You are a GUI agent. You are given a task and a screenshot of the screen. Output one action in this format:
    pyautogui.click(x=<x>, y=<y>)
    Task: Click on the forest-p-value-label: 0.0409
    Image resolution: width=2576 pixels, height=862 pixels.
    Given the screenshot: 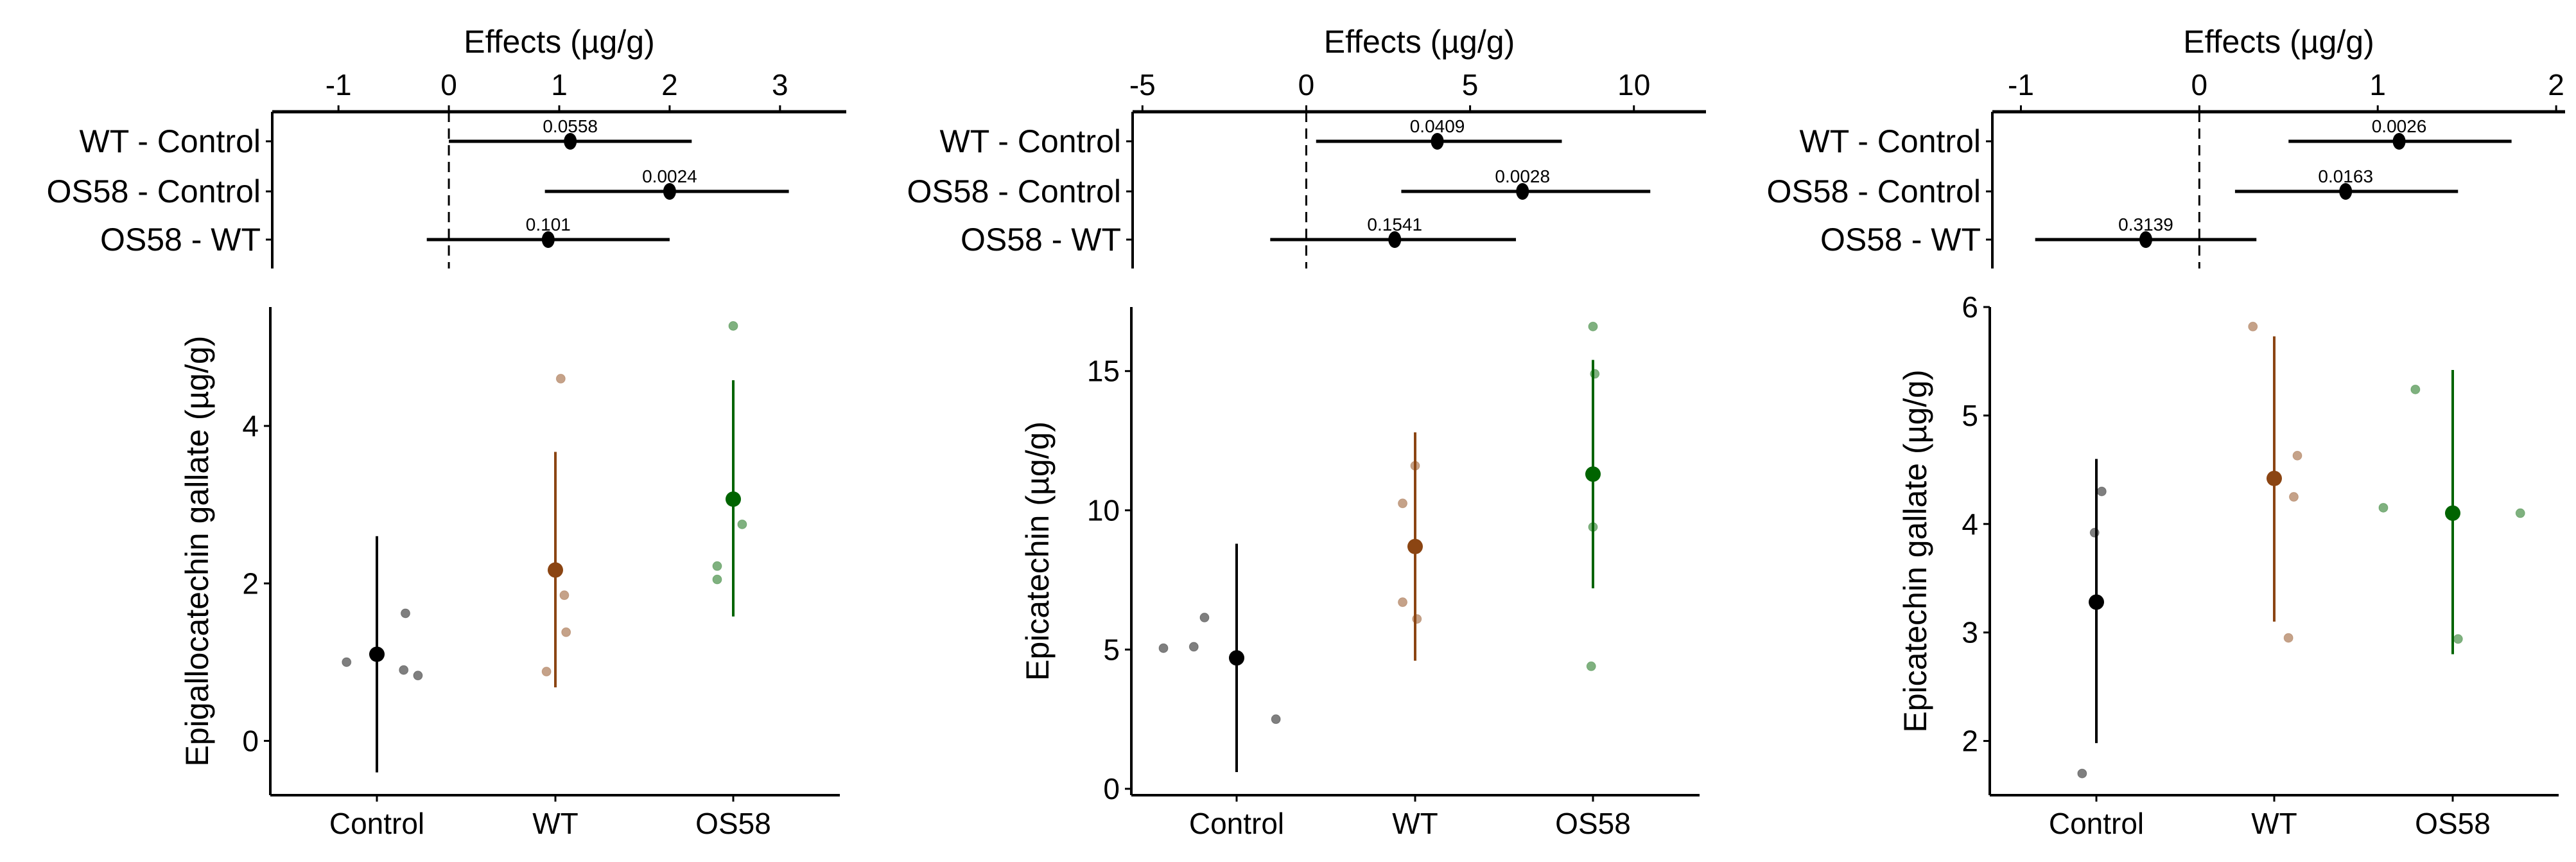 What is the action you would take?
    pyautogui.click(x=1437, y=126)
    